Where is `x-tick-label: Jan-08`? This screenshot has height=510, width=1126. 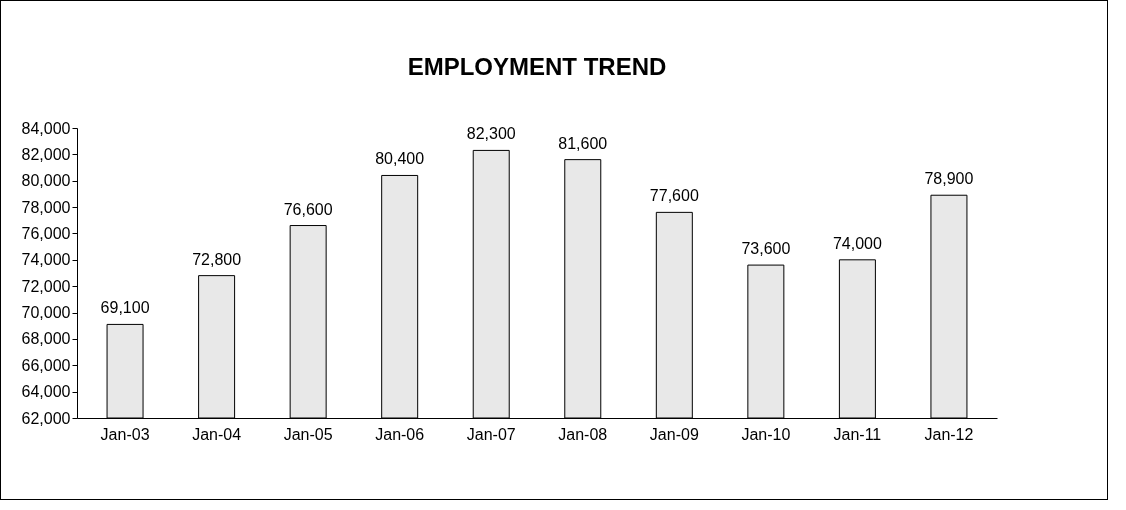 x-tick-label: Jan-08 is located at coordinates (583, 434).